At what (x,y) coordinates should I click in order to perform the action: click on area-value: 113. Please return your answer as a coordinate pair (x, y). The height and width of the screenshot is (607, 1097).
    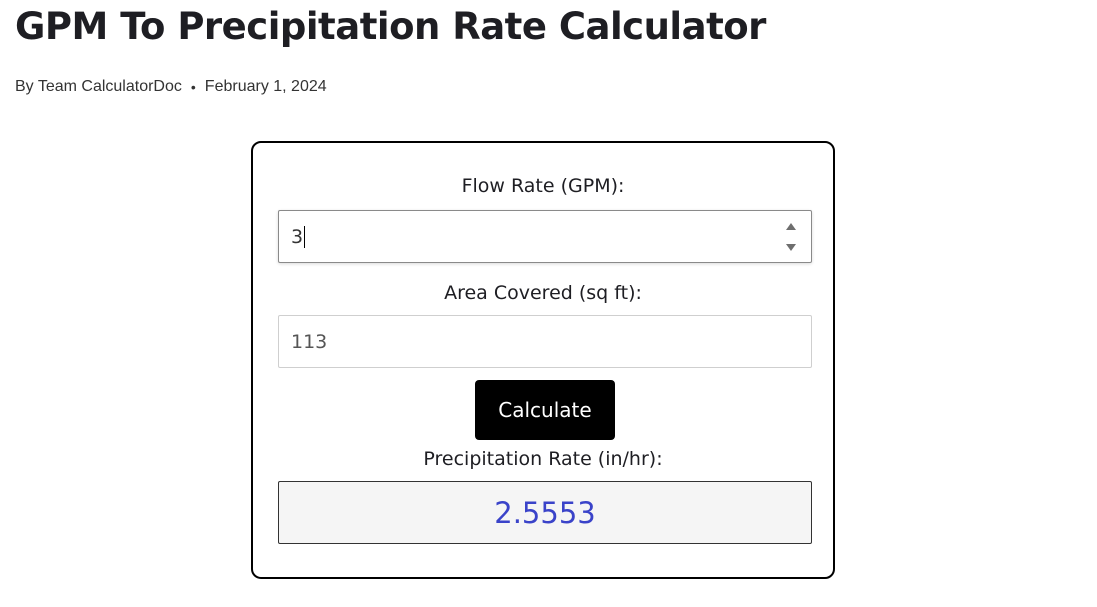
    Looking at the image, I should click on (309, 341).